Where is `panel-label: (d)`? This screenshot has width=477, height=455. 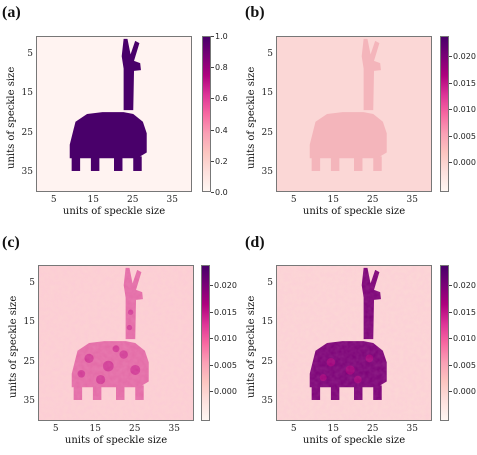 panel-label: (d) is located at coordinates (255, 242).